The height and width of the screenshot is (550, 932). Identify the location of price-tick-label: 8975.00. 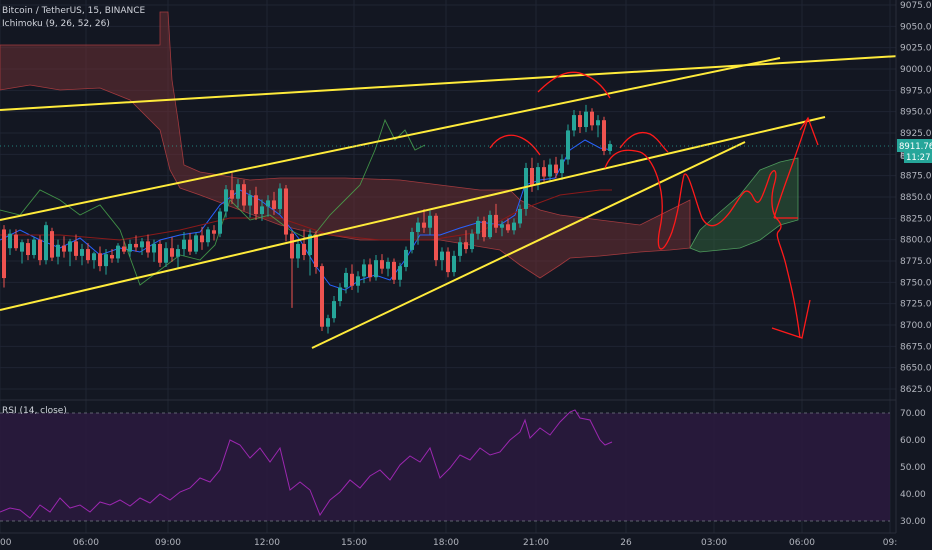
(916, 91).